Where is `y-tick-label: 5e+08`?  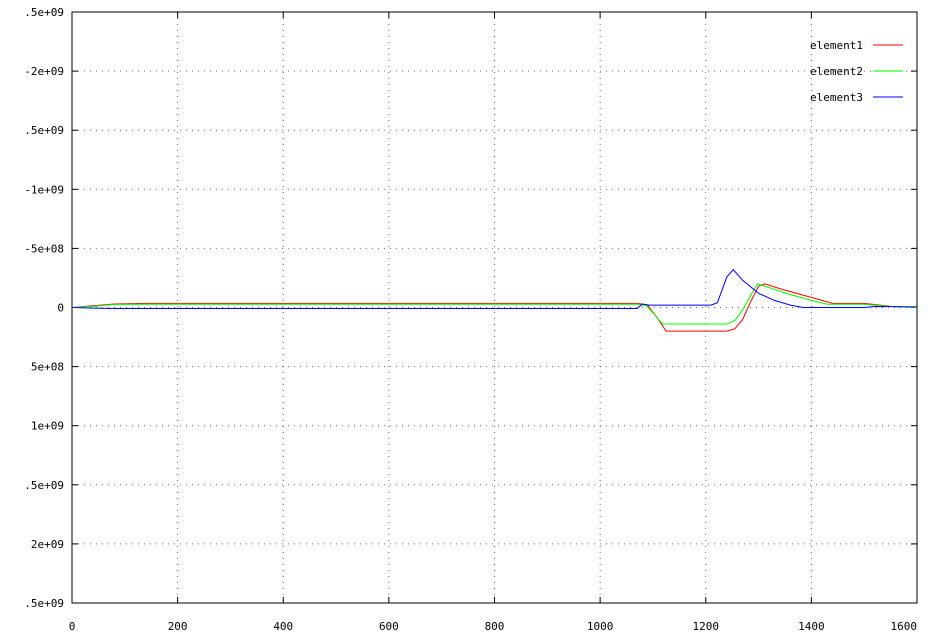
y-tick-label: 5e+08 is located at coordinates (47, 367).